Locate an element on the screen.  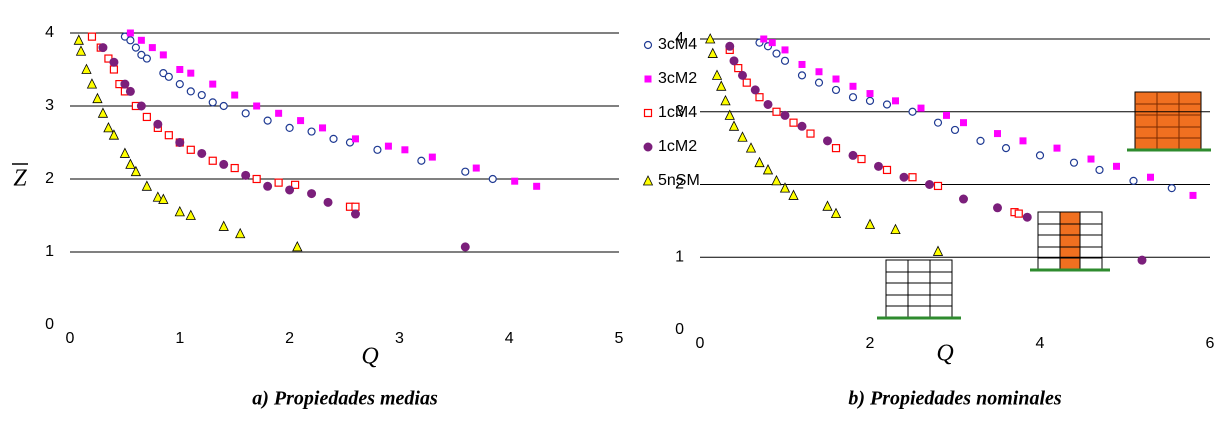
x-tick-label: 0 is located at coordinates (700, 343).